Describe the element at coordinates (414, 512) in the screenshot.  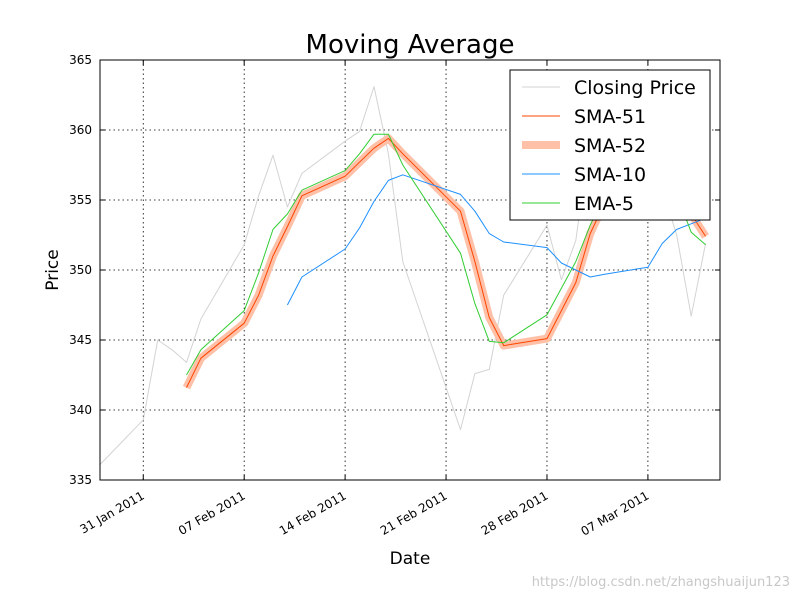
I see `x-tick-label: 21 Feb 2011` at that location.